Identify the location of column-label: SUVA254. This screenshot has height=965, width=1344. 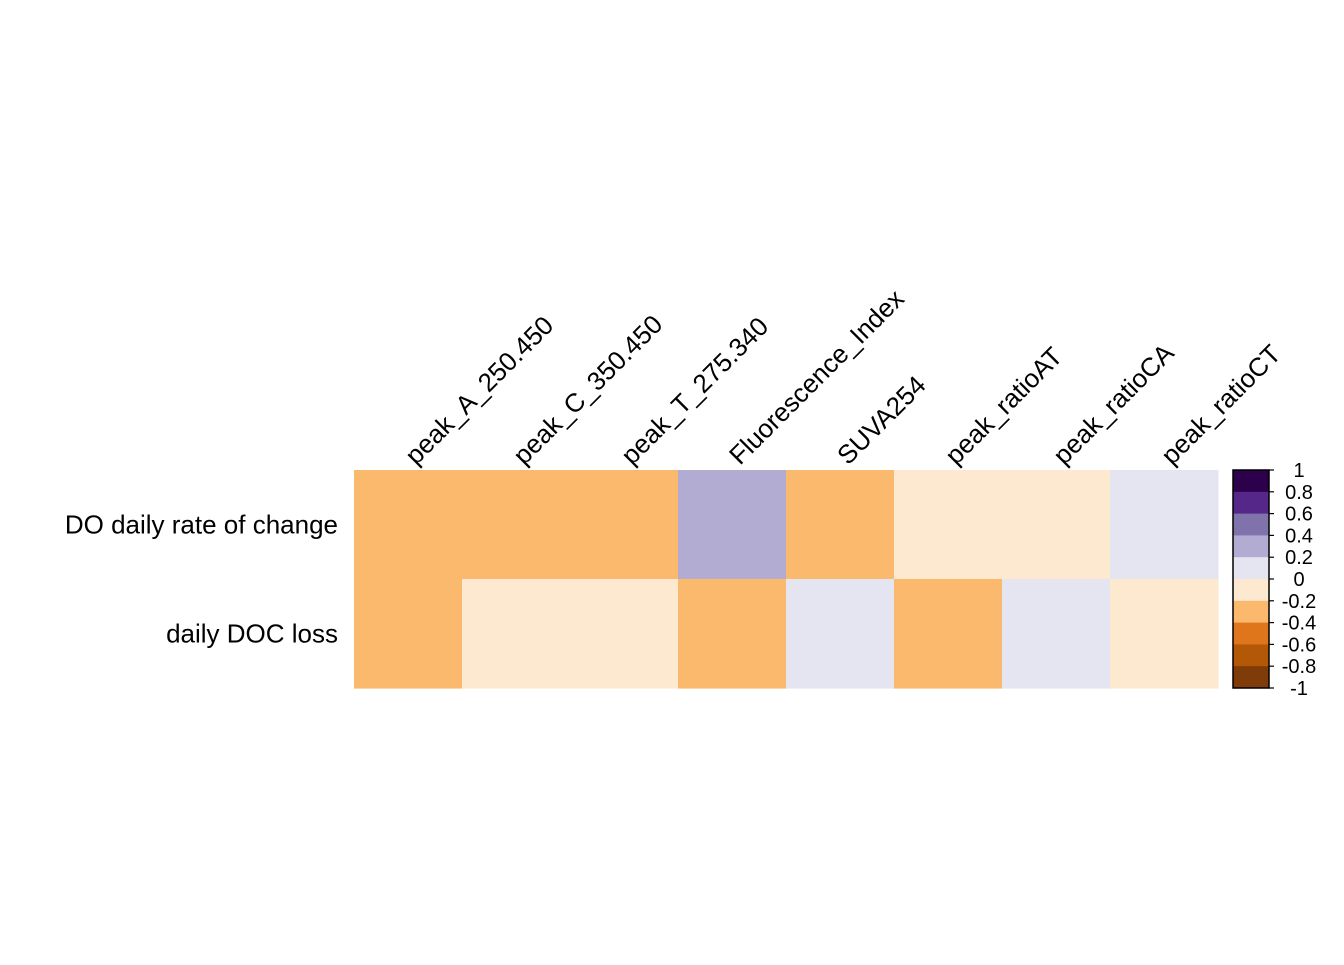
(881, 420).